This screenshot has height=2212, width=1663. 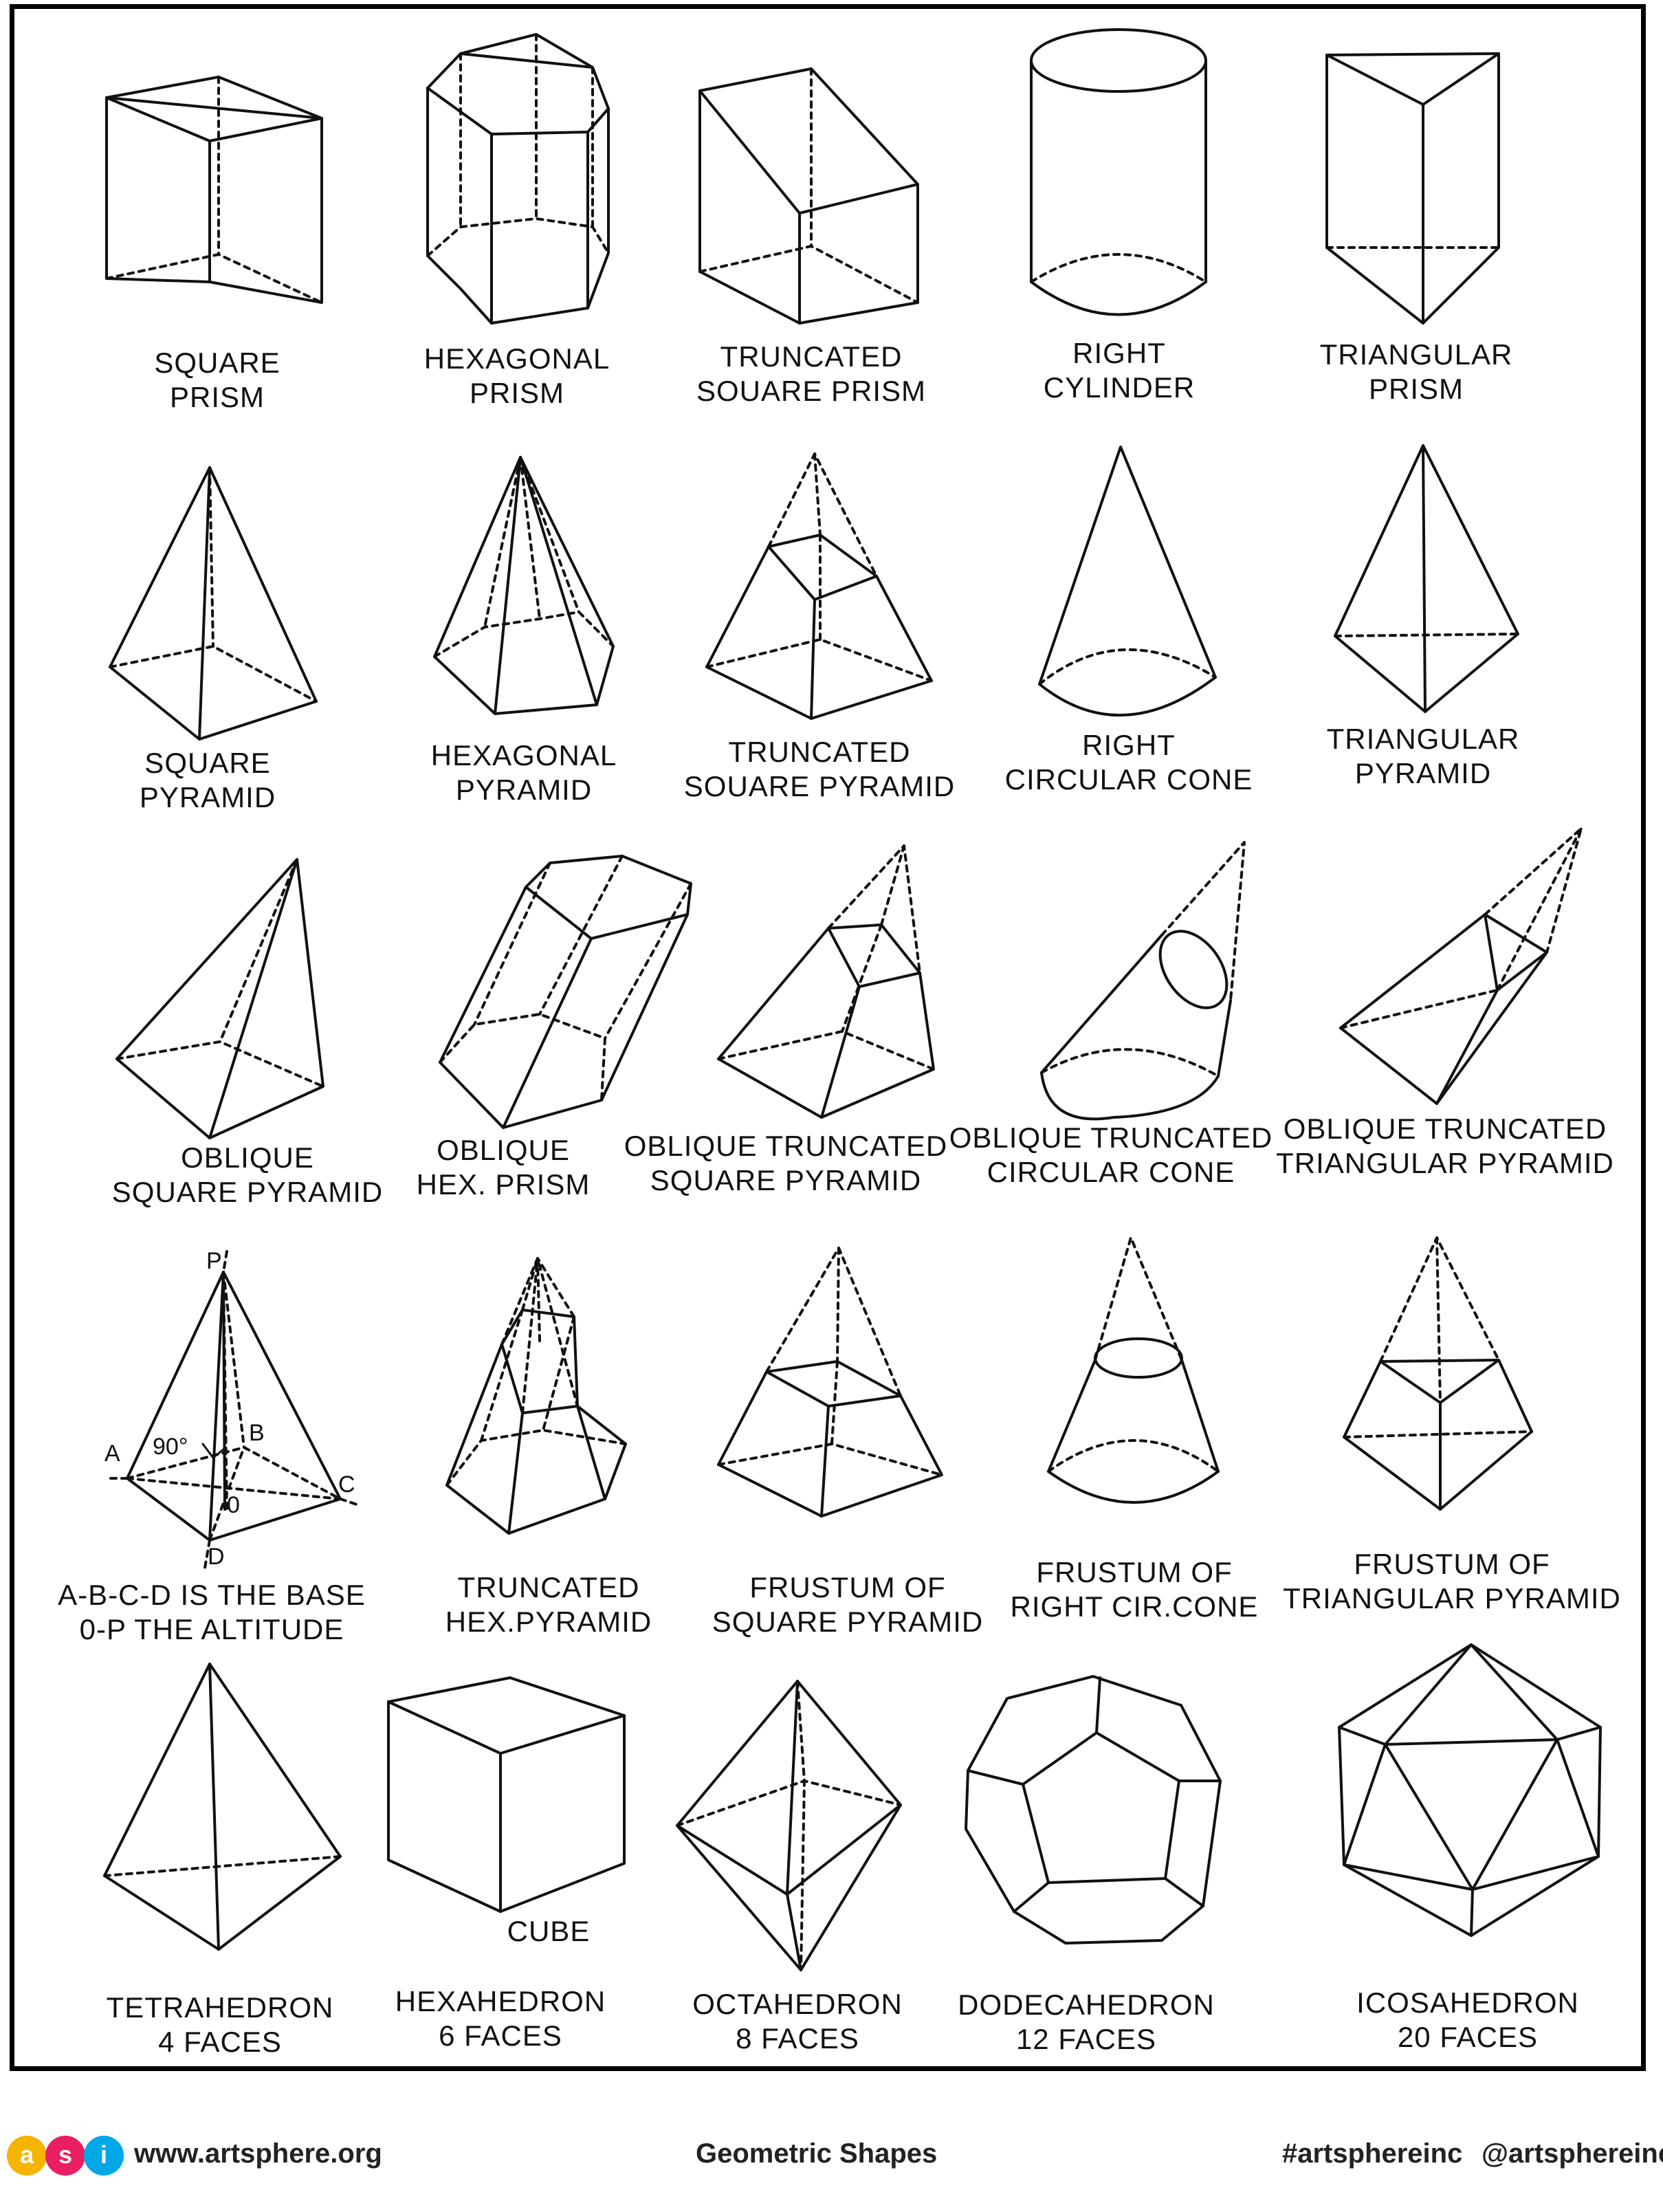 What do you see at coordinates (1452, 1581) in the screenshot?
I see `label-frustum-triangular-pyramid: FRUSTUM OF TRIANGULAR PYRAMID` at bounding box center [1452, 1581].